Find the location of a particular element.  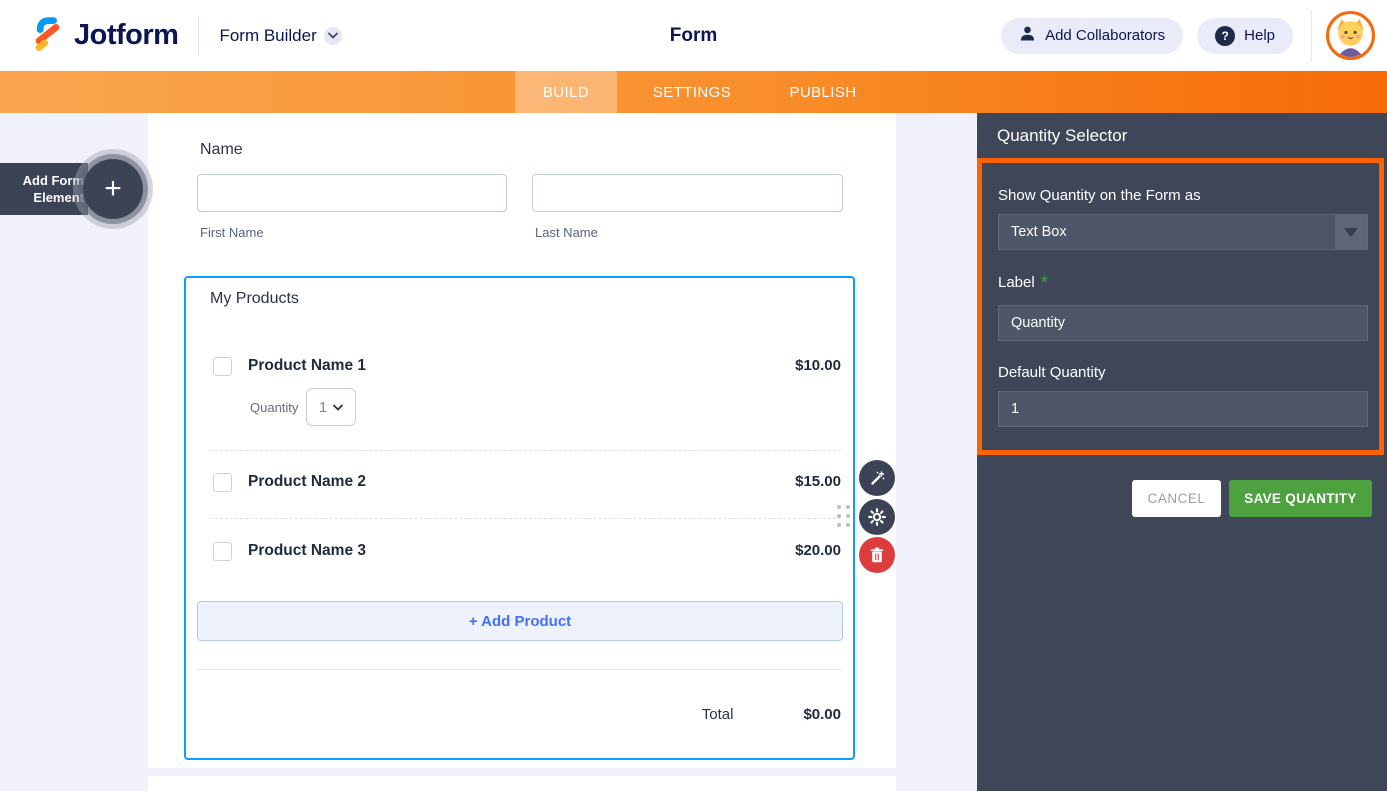

product-3-name: Product Name 3 is located at coordinates (307, 550).